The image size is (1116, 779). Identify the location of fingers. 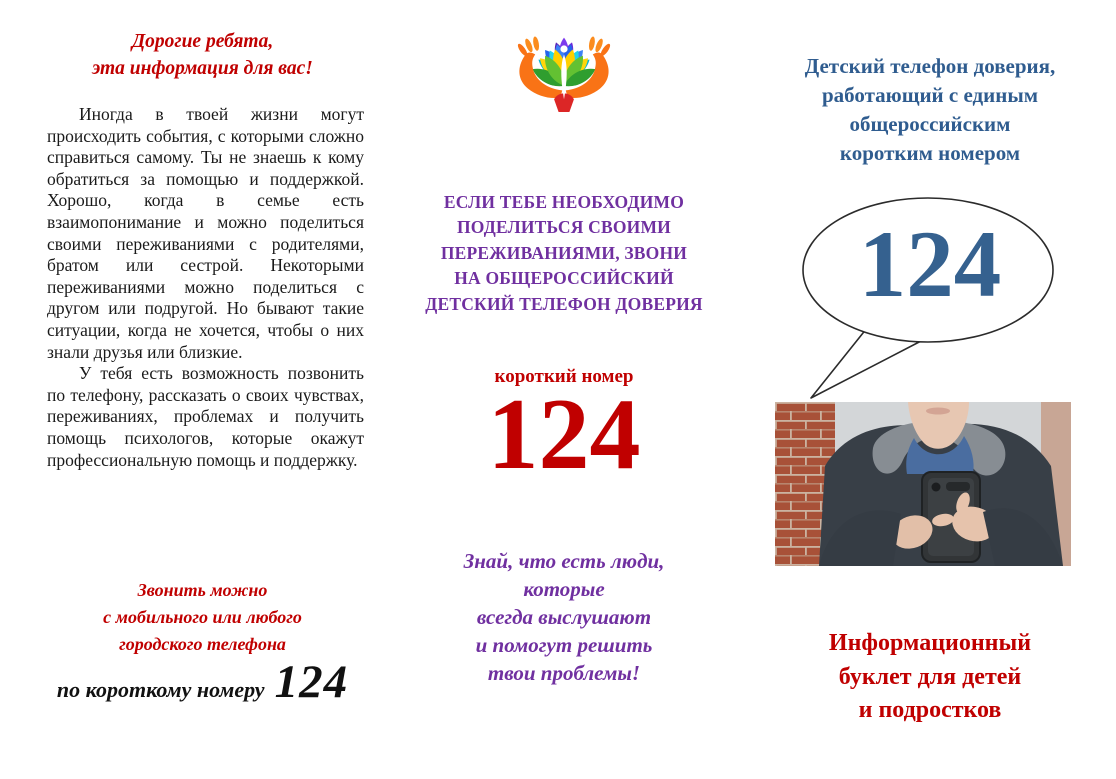
(943, 520).